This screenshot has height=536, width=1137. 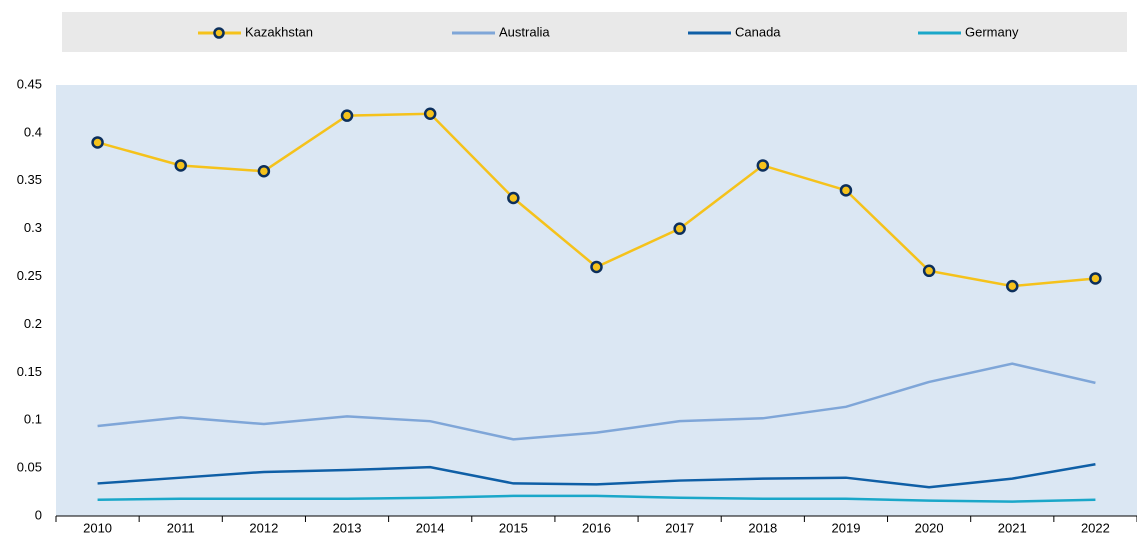 What do you see at coordinates (263, 527) in the screenshot?
I see `x-tick-label: 2012` at bounding box center [263, 527].